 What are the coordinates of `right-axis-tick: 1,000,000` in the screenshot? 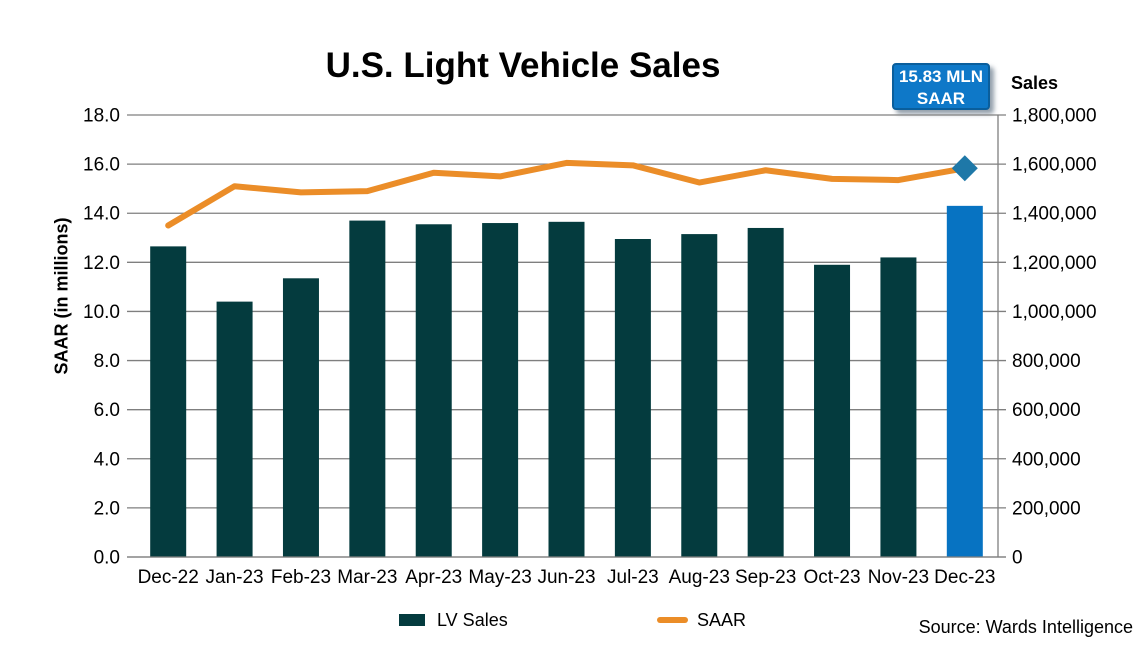 It's located at (1054, 312).